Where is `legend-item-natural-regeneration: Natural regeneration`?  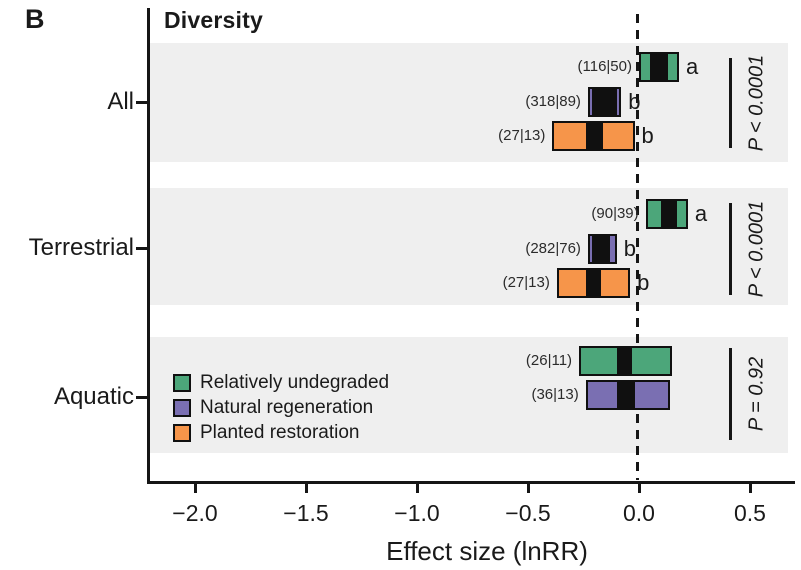
legend-item-natural-regeneration: Natural regeneration is located at coordinates (281, 407).